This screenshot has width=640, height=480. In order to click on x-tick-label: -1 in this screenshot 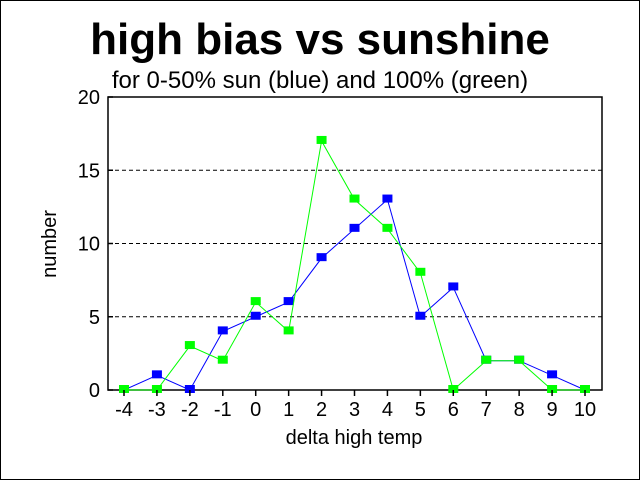, I will do `click(223, 410)`.